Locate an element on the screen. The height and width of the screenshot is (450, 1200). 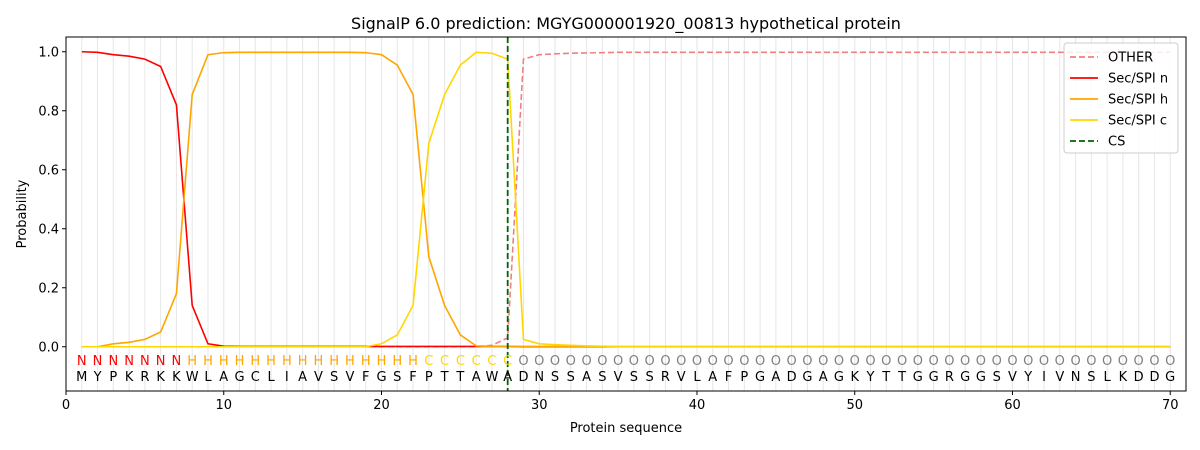
y-tick-label: 0.0 is located at coordinates (48, 347).